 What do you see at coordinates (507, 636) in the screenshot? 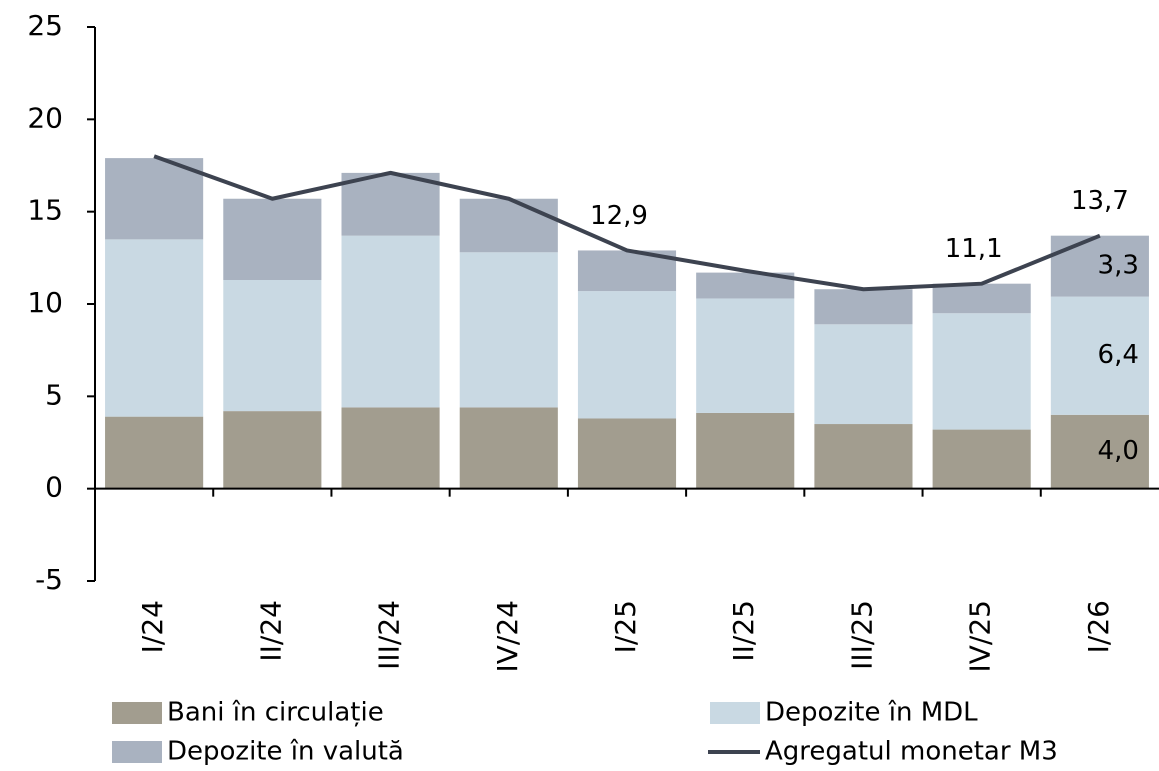
I see `x-tick-label: IV/24` at bounding box center [507, 636].